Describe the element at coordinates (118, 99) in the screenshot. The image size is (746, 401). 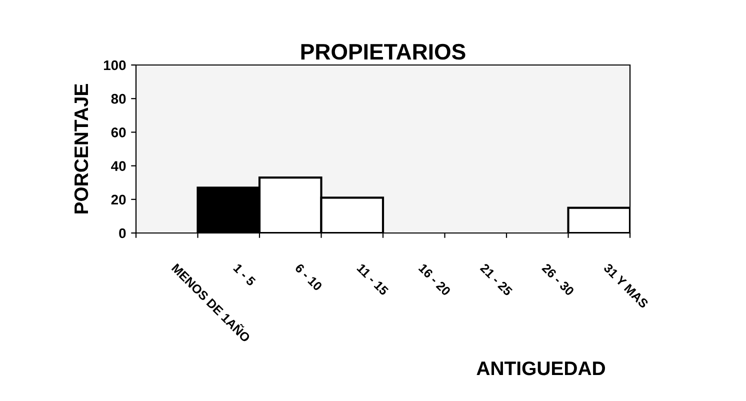
I see `y-tick-label: 80` at that location.